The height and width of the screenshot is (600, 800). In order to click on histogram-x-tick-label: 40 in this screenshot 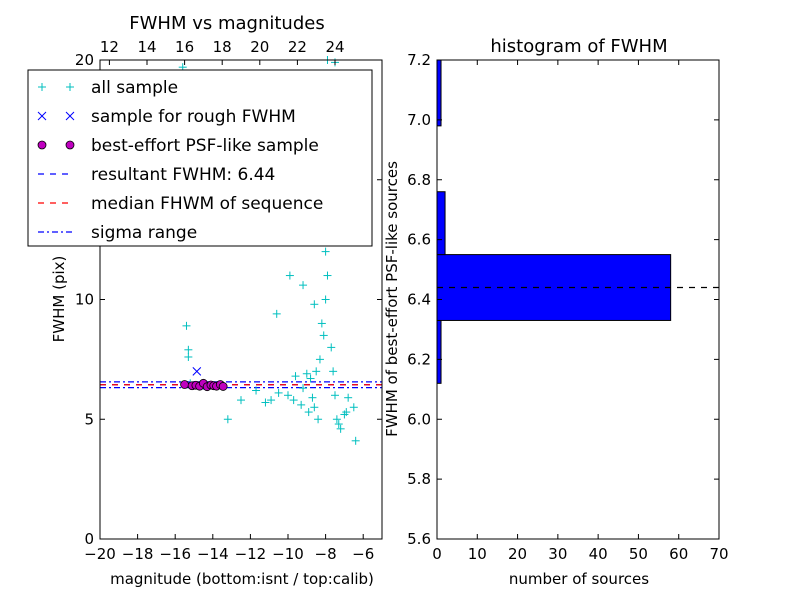, I will do `click(598, 554)`.